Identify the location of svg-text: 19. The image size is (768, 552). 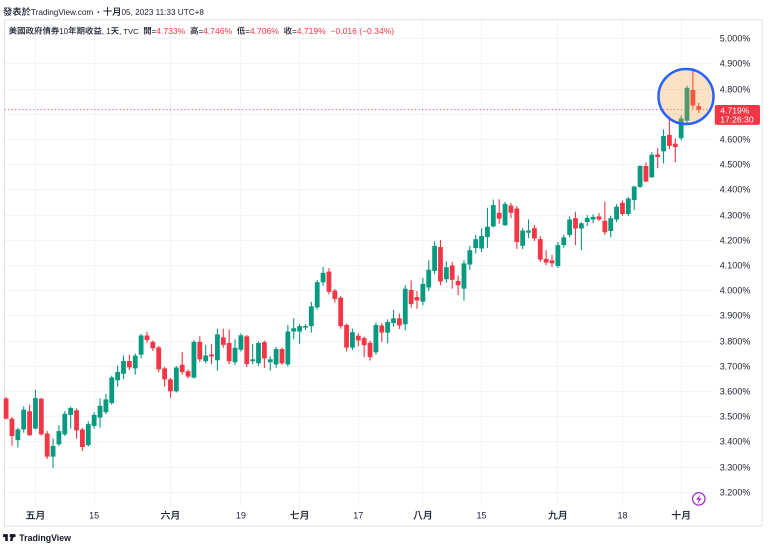
(241, 516).